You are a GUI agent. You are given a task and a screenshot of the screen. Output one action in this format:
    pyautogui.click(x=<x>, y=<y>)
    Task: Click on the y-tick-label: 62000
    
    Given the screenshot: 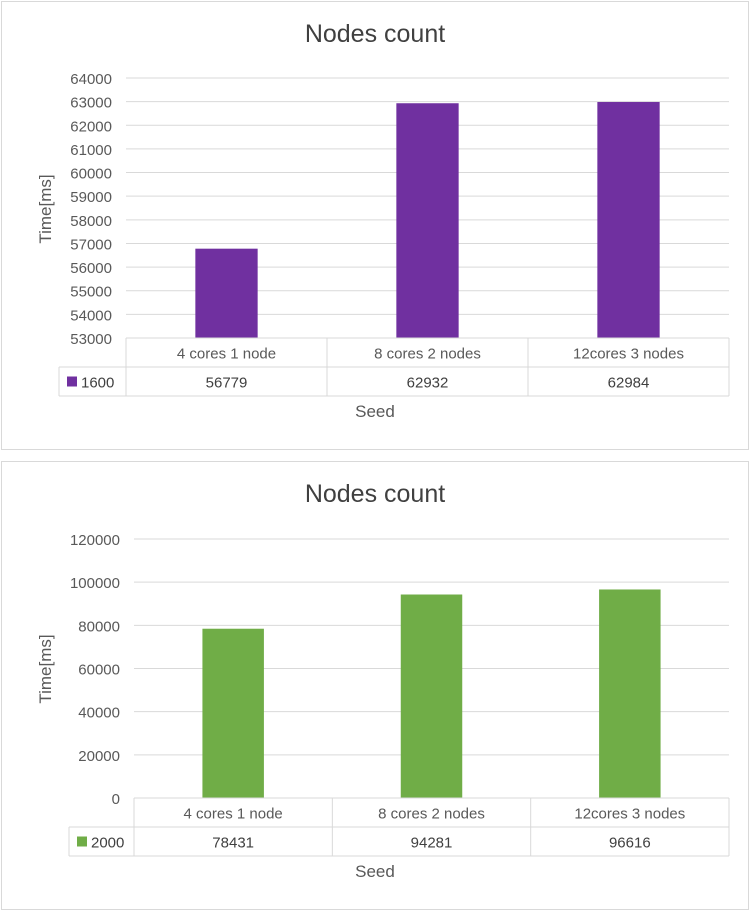 What is the action you would take?
    pyautogui.click(x=91, y=126)
    